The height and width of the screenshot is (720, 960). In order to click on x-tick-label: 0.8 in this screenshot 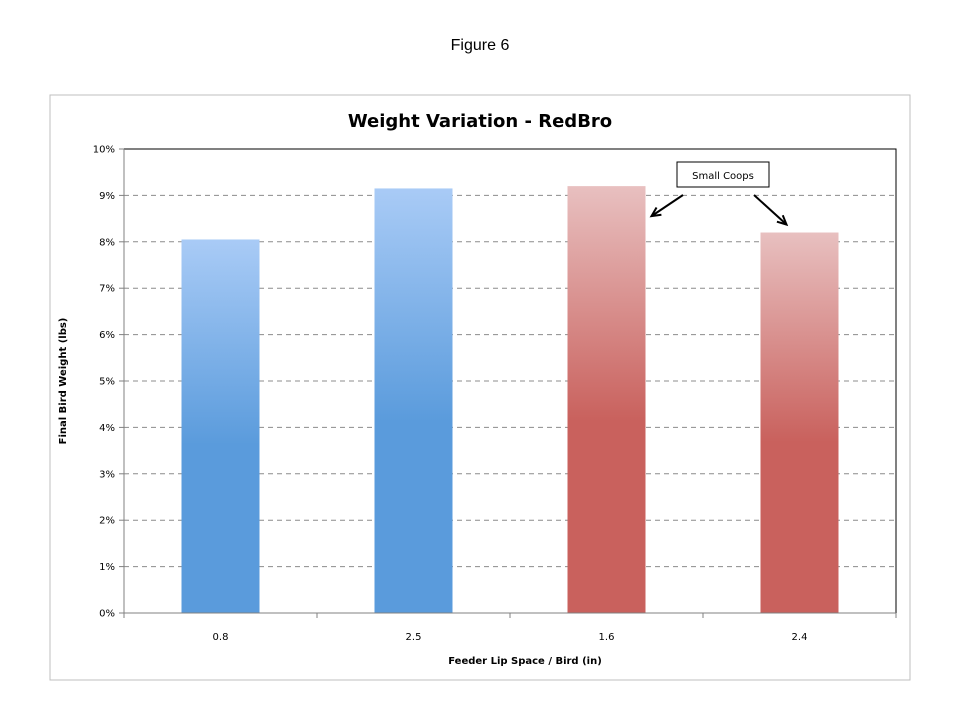, I will do `click(221, 637)`.